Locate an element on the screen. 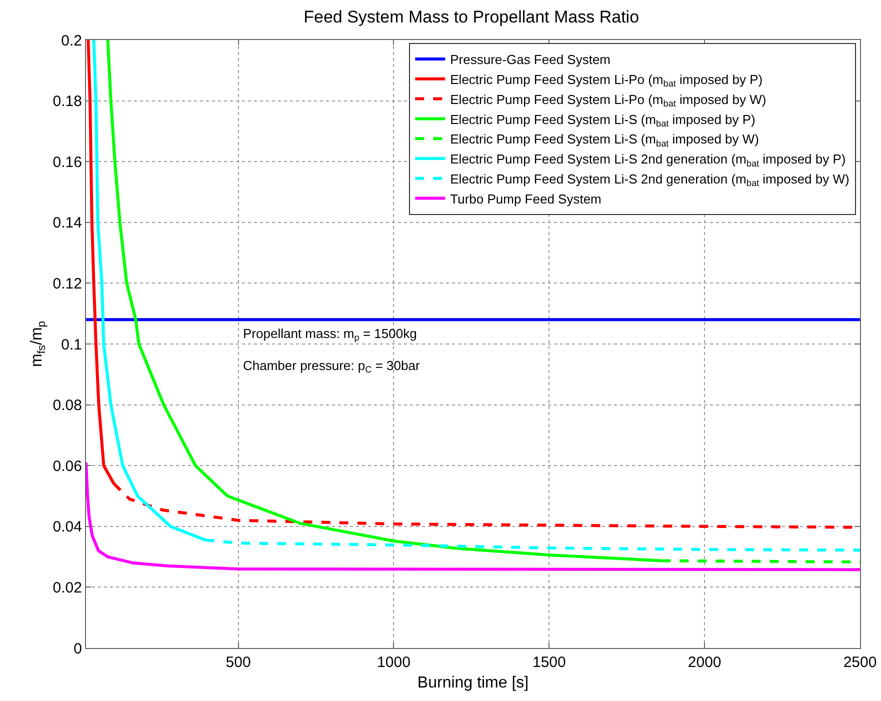 The width and height of the screenshot is (881, 701). legend-label: Electric Pump Feed System Li-Po (m$_{bat}$ imposed by W) is located at coordinates (608, 100).